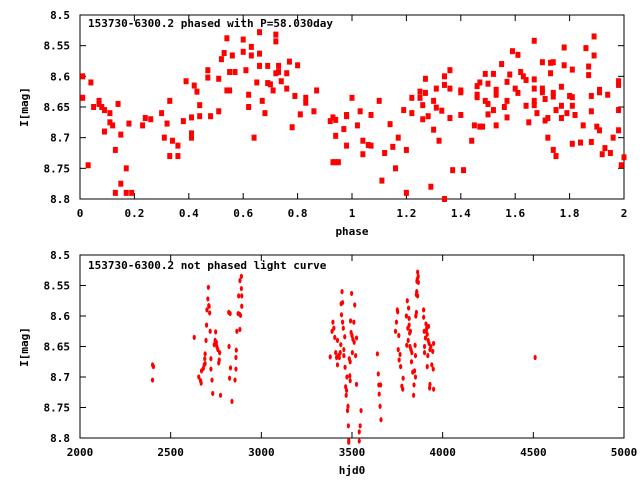 Image resolution: width=640 pixels, height=480 pixels. What do you see at coordinates (57, 408) in the screenshot?
I see `y-tick-label: 8.75` at bounding box center [57, 408].